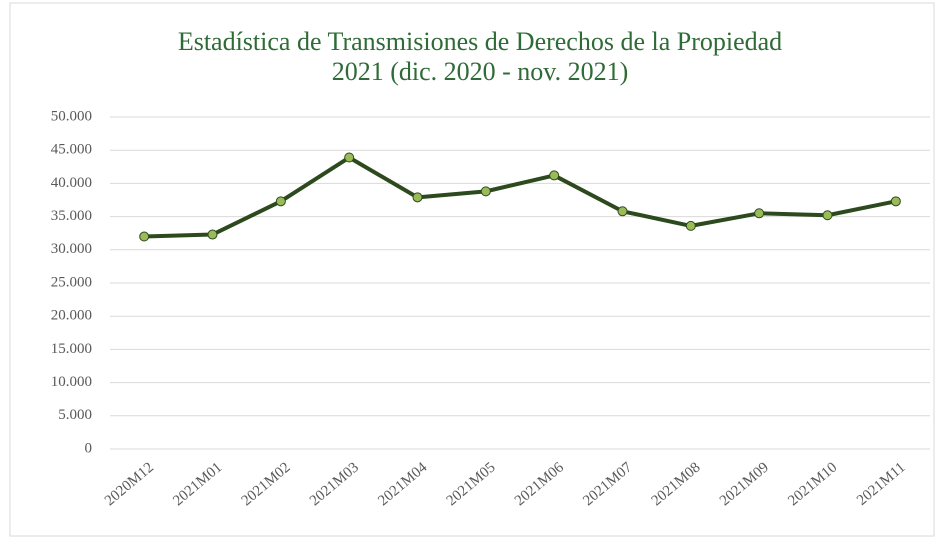  Describe the element at coordinates (520, 197) in the screenshot. I see `line` at that location.